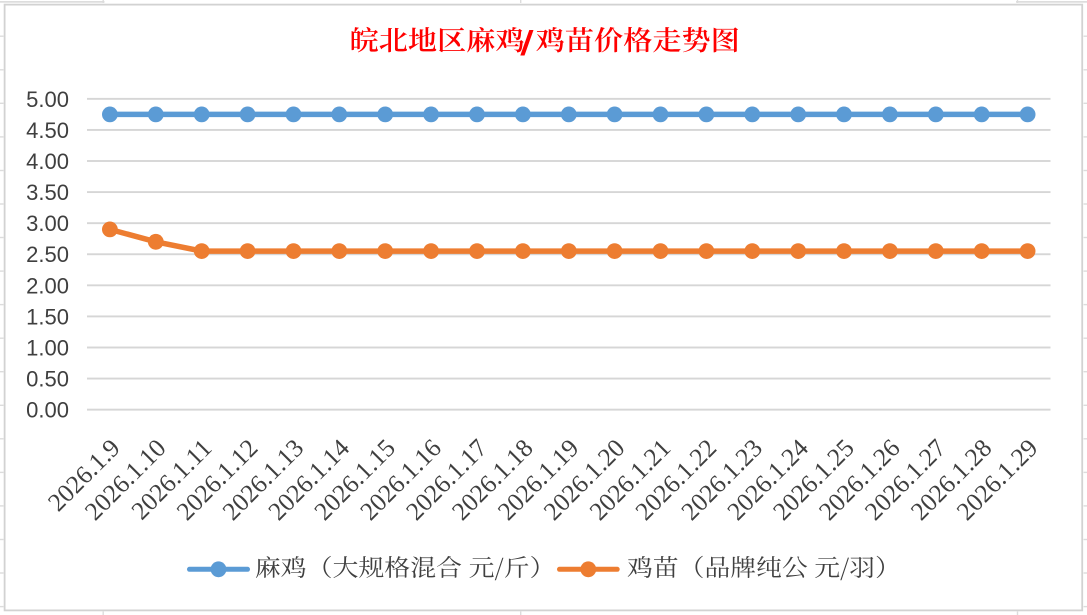 The height and width of the screenshot is (615, 1087). Describe the element at coordinates (47, 348) in the screenshot. I see `svg-text: 1.00` at that location.